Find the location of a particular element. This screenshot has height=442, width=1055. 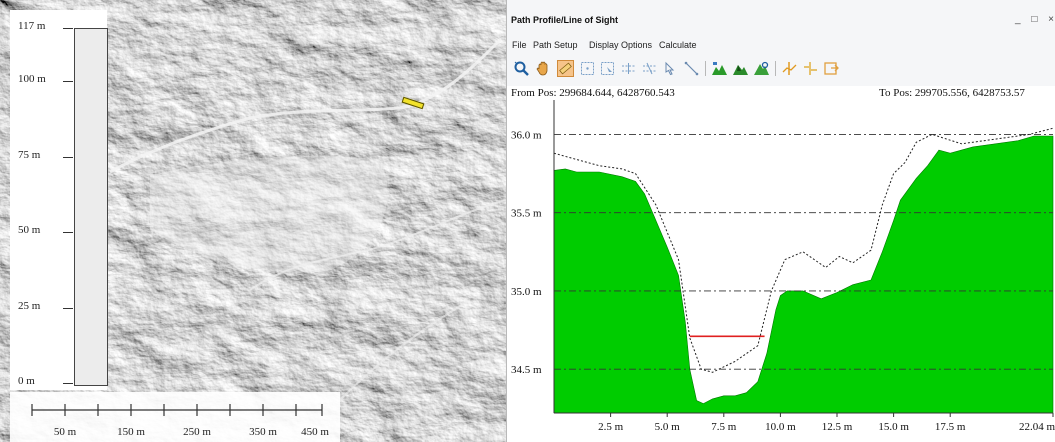

scale-label: 0 m is located at coordinates (26, 381).